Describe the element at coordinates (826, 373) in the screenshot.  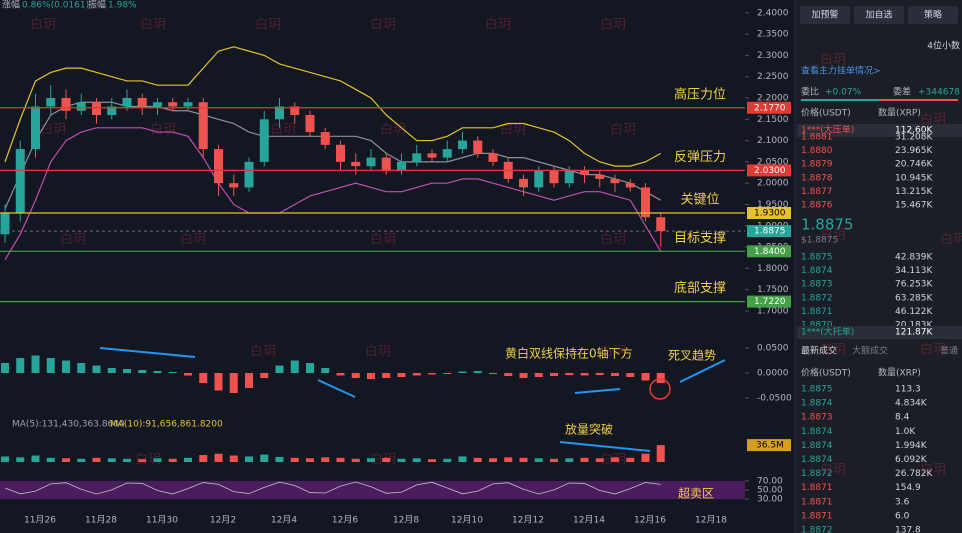
I see `col-head: 价格(USDT)` at that location.